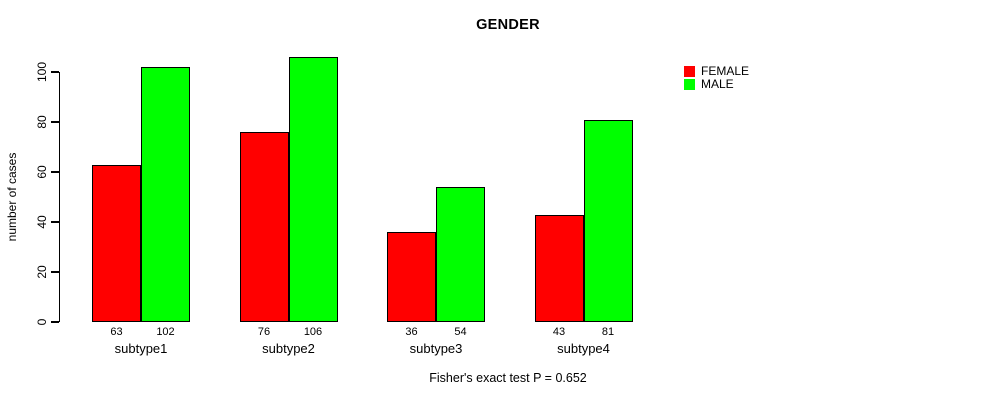 This screenshot has height=400, width=990. I want to click on bar-value-label: 54, so click(460, 332).